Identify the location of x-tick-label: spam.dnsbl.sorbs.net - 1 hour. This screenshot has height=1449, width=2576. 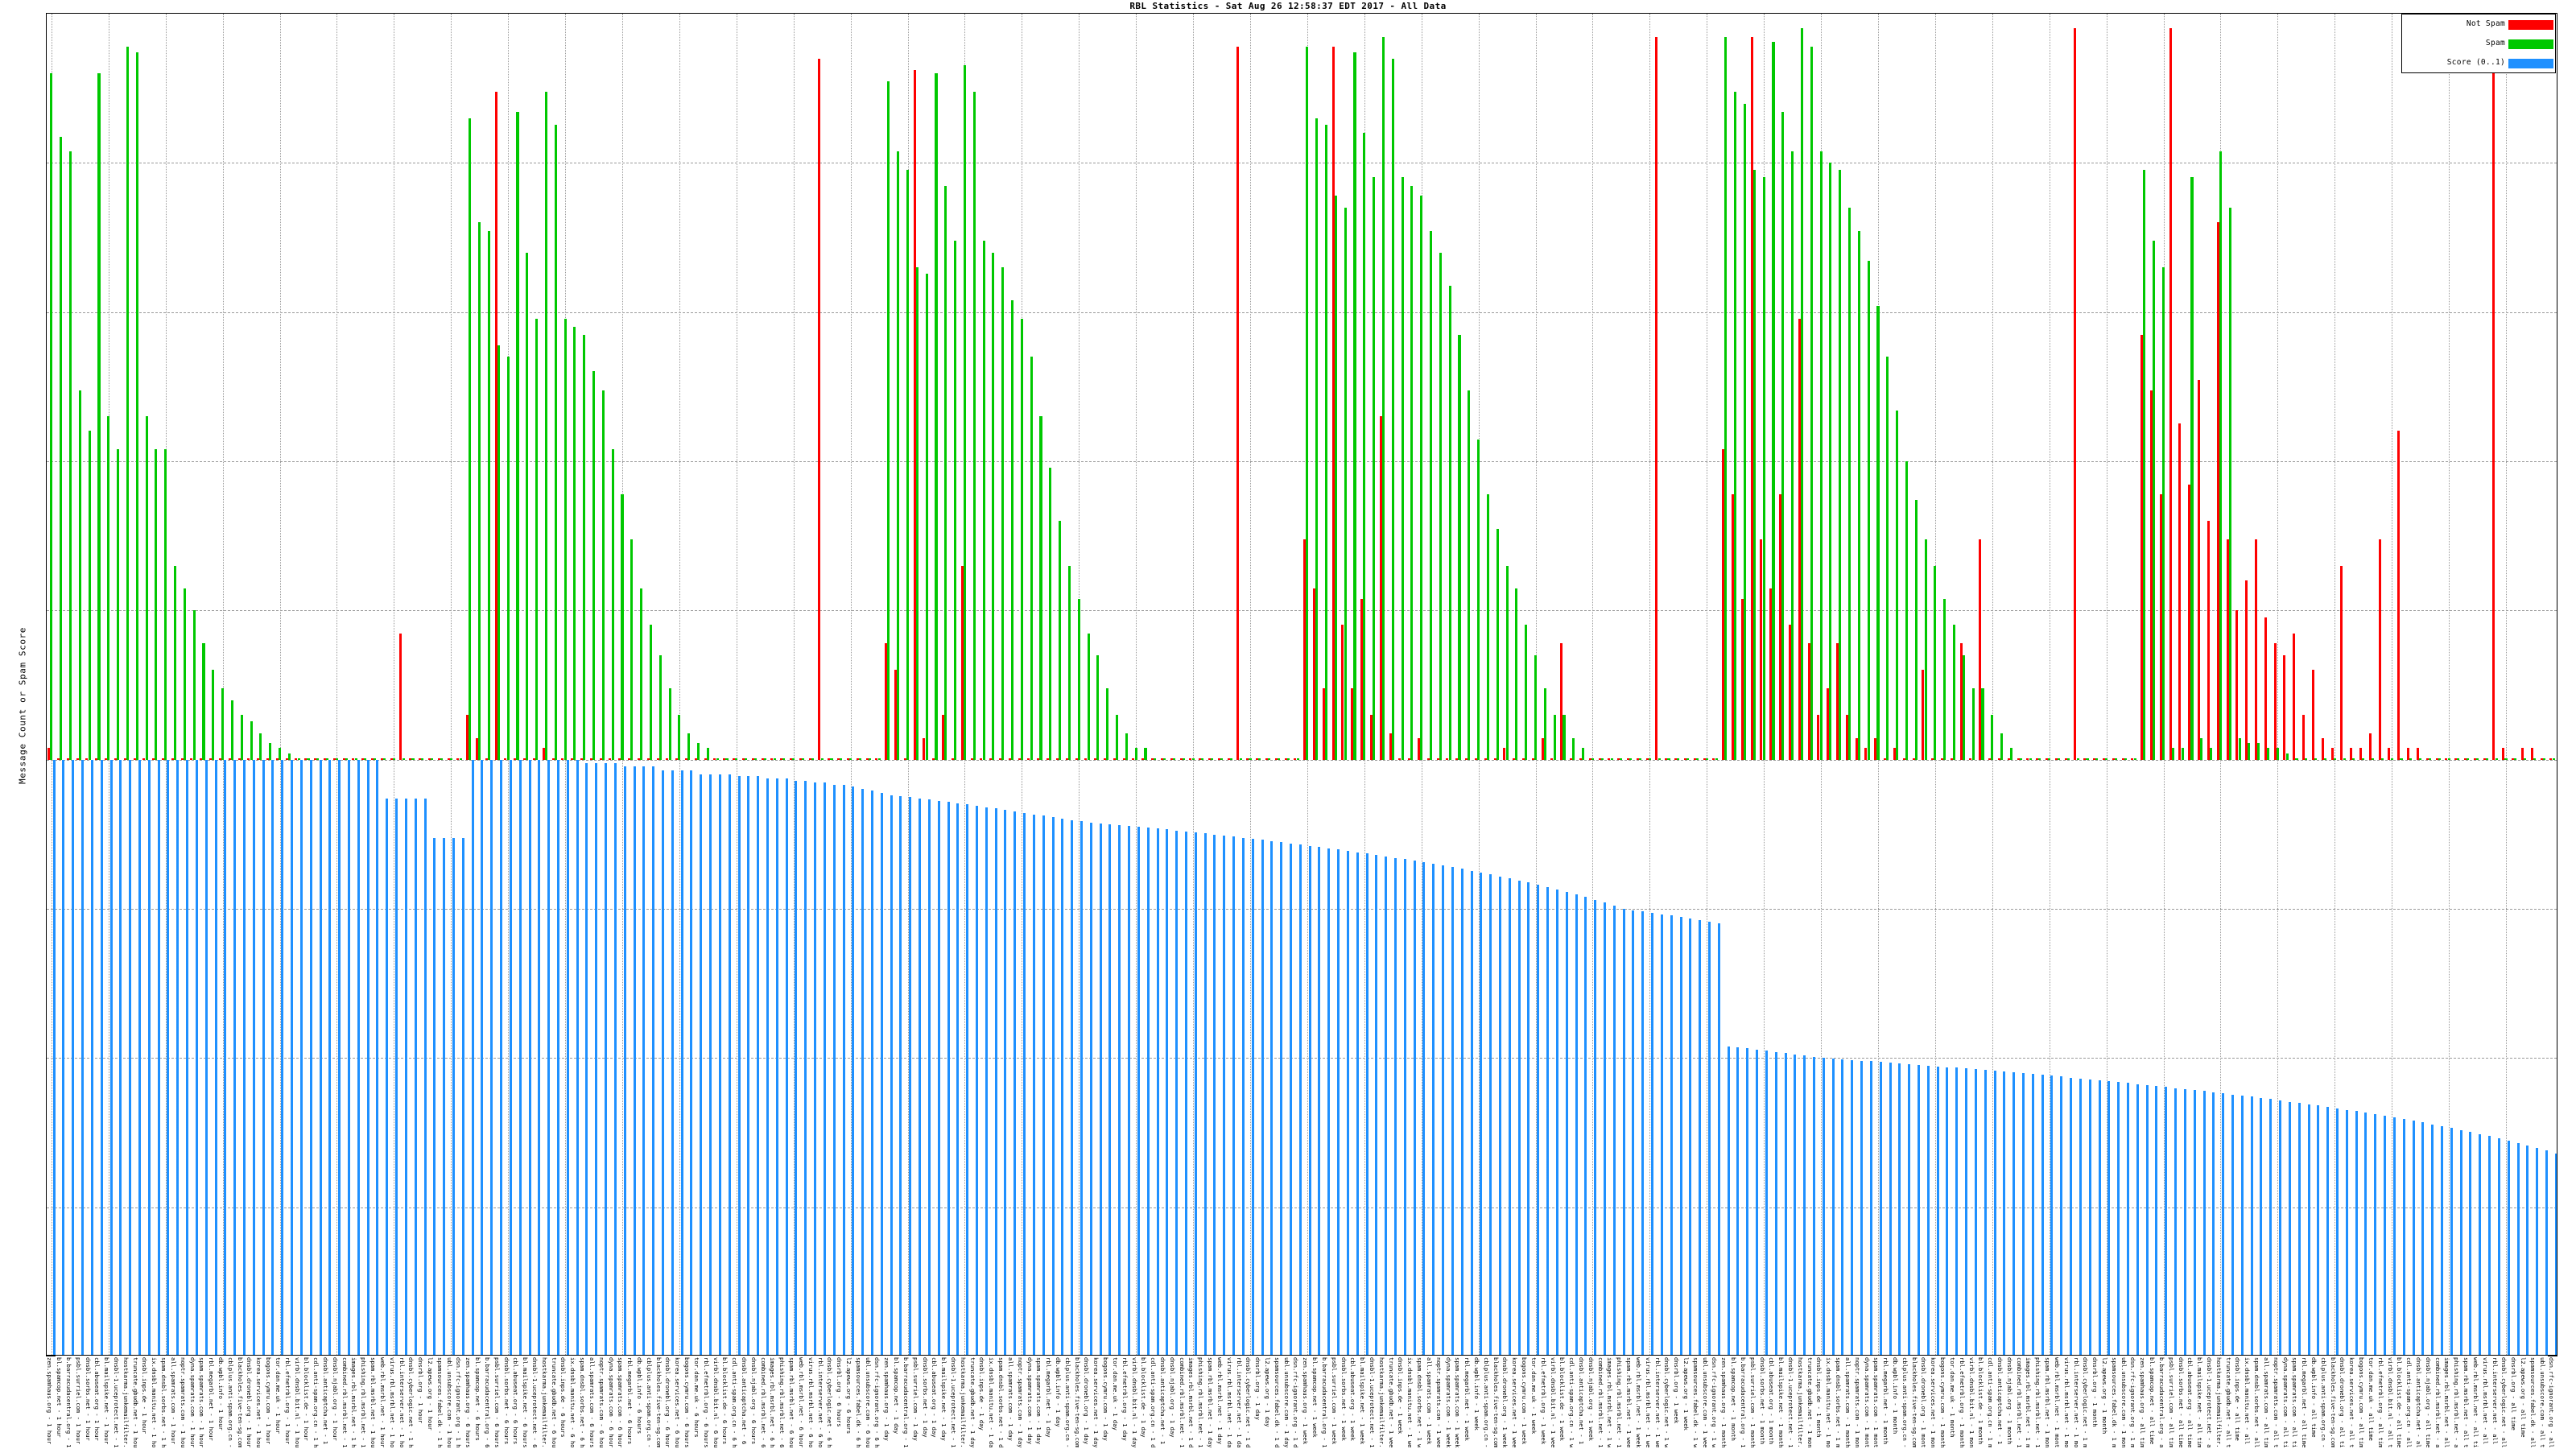
(164, 1402).